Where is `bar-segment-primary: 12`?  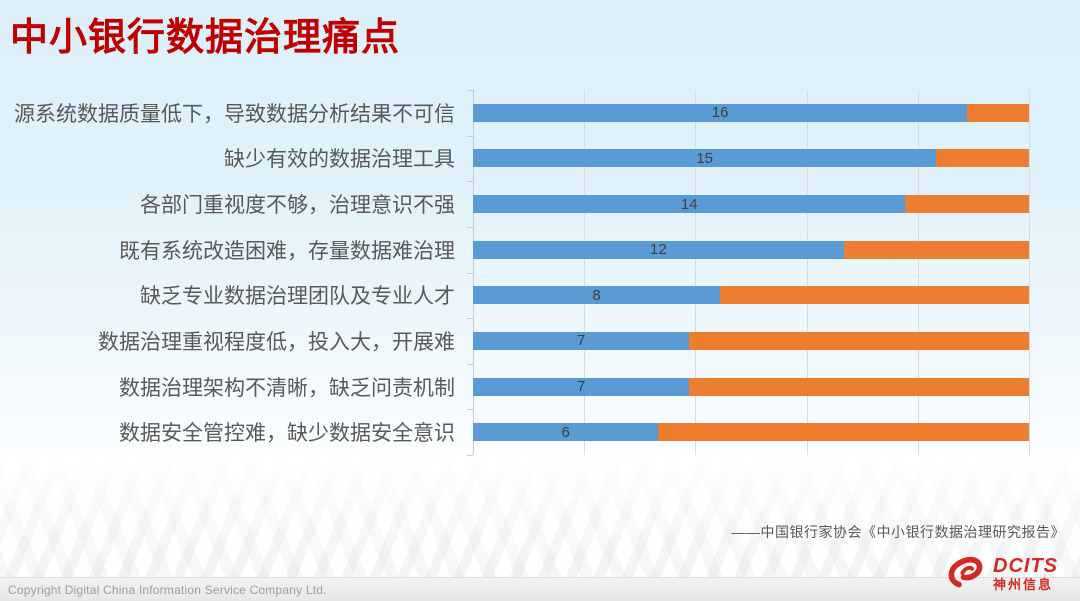 bar-segment-primary: 12 is located at coordinates (658, 249).